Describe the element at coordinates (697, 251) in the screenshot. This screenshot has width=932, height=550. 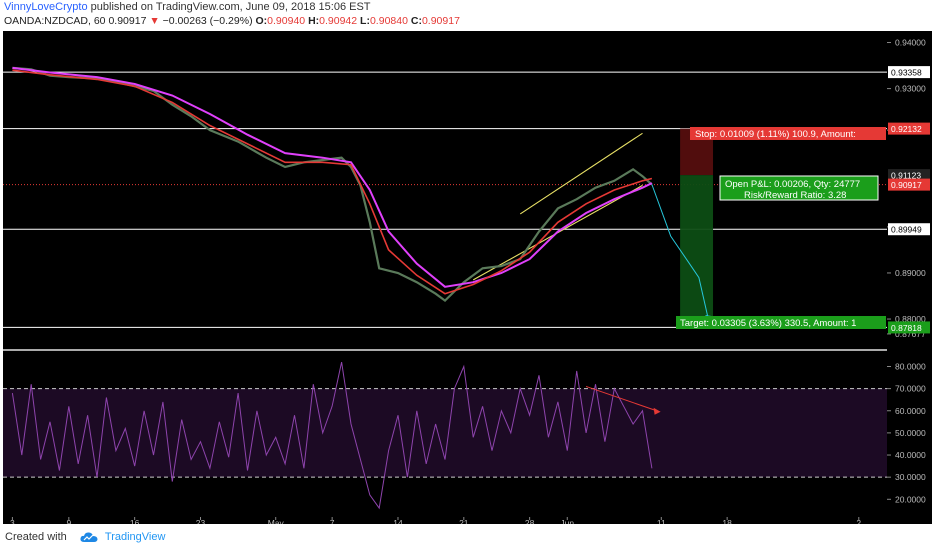
I see `target-zone` at that location.